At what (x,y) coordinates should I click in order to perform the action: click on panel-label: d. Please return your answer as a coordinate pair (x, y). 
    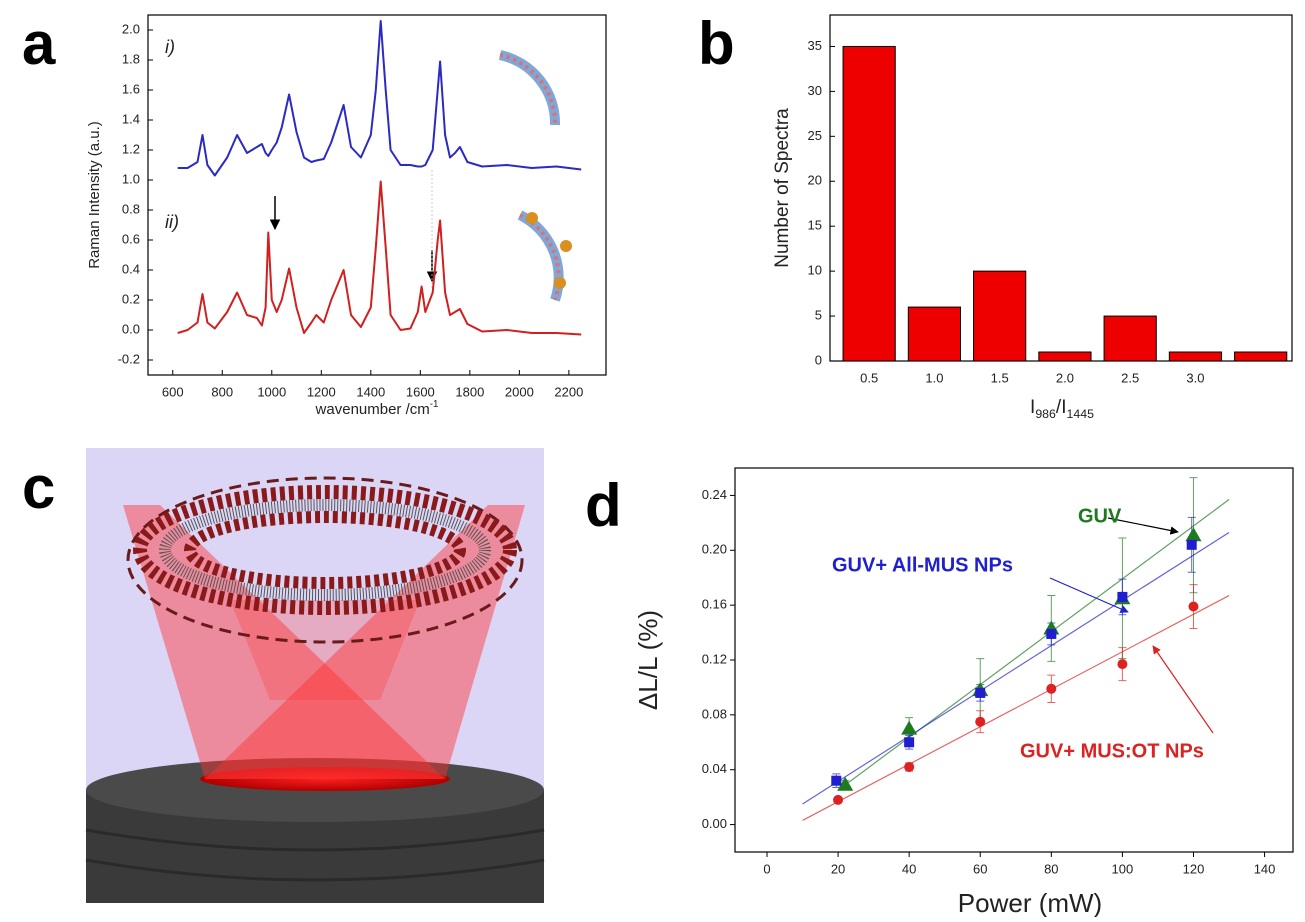
    Looking at the image, I should click on (603, 505).